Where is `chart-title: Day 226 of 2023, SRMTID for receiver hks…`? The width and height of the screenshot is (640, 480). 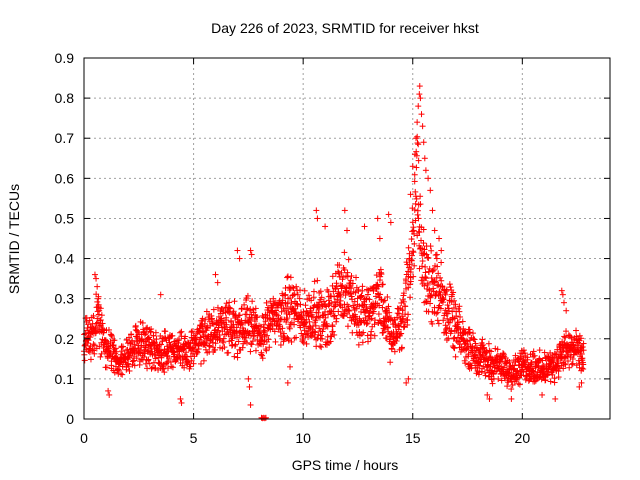 chart-title: Day 226 of 2023, SRMTID for receiver hks… is located at coordinates (345, 28).